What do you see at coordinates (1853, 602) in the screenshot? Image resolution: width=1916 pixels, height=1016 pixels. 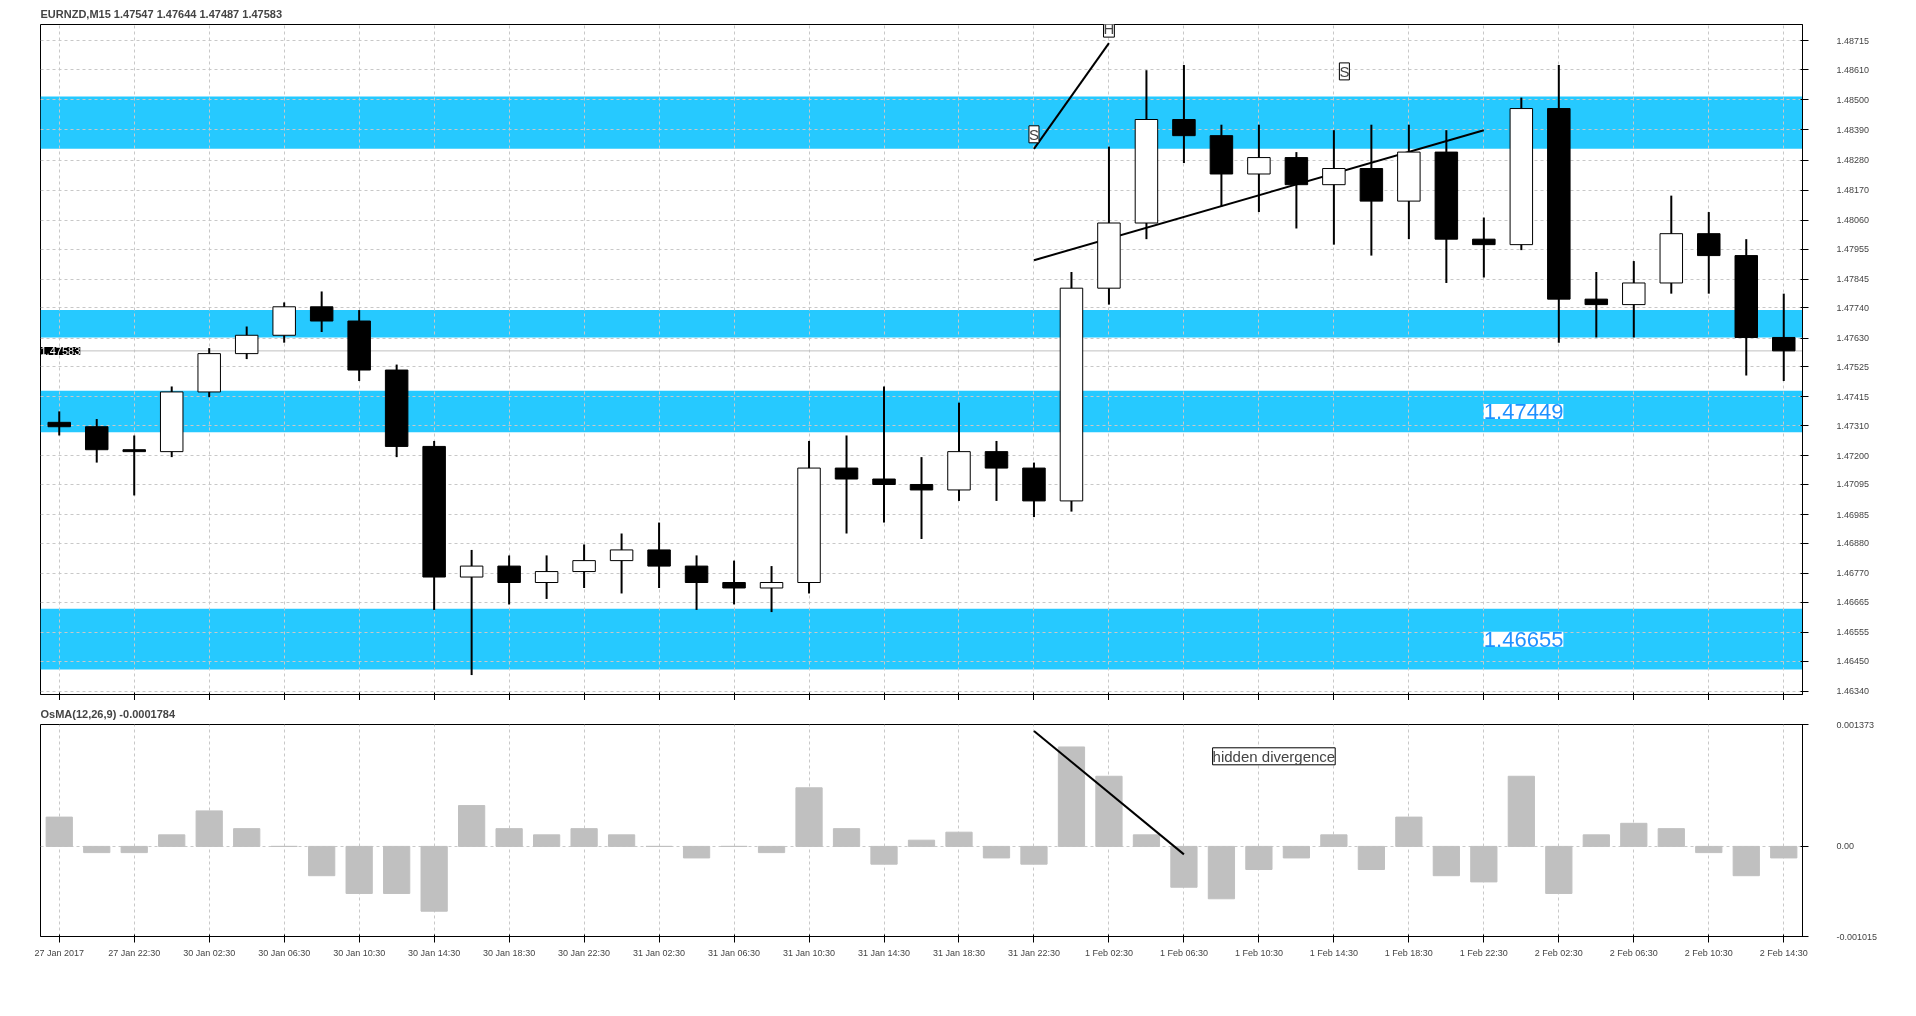 I see `y-tick-label: 1.46665` at bounding box center [1853, 602].